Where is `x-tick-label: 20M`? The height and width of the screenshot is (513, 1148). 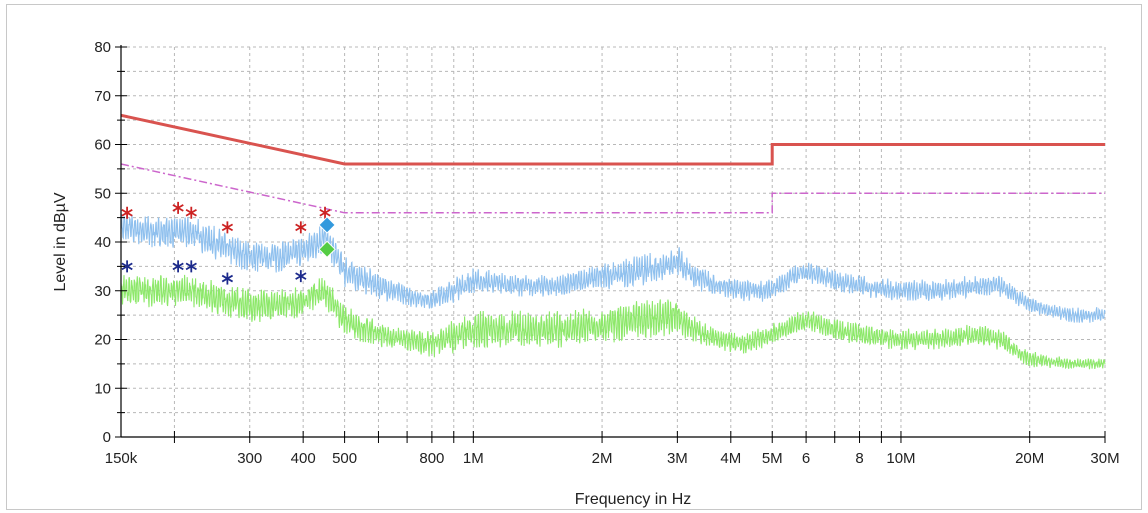
x-tick-label: 20M is located at coordinates (1029, 458).